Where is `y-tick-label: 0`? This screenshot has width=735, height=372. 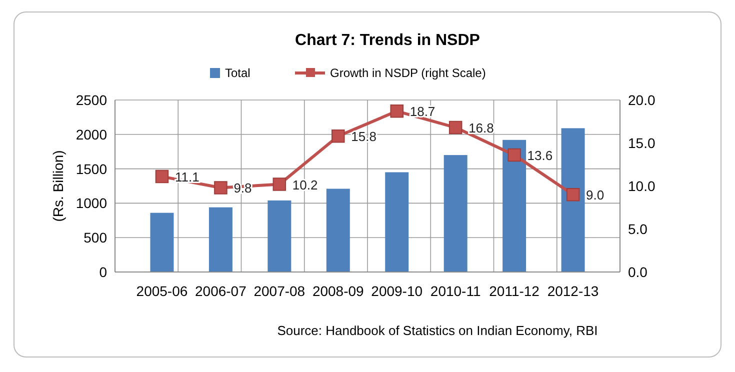 y-tick-label: 0 is located at coordinates (103, 272).